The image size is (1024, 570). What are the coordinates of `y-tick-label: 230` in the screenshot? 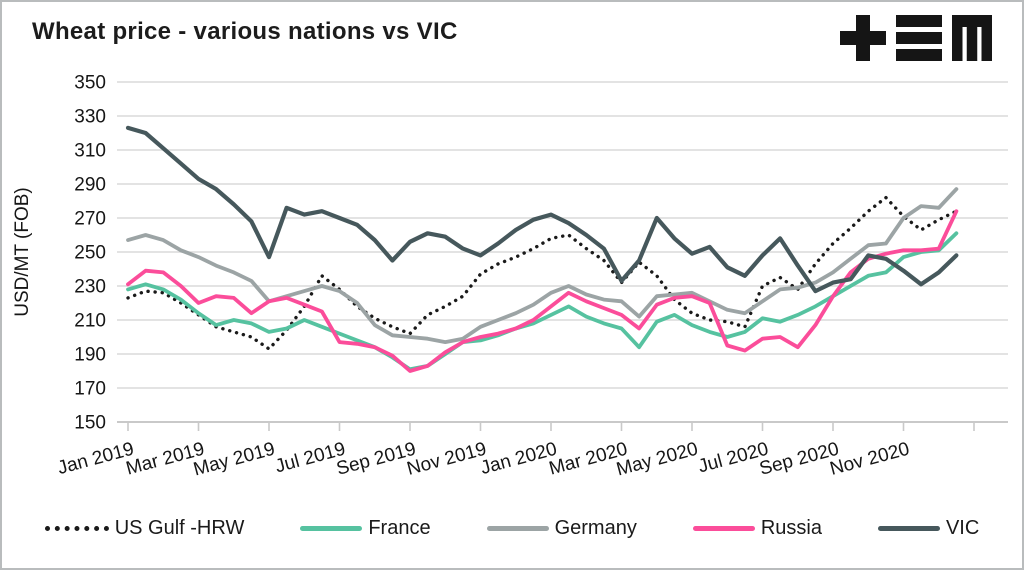 It's located at (90, 287).